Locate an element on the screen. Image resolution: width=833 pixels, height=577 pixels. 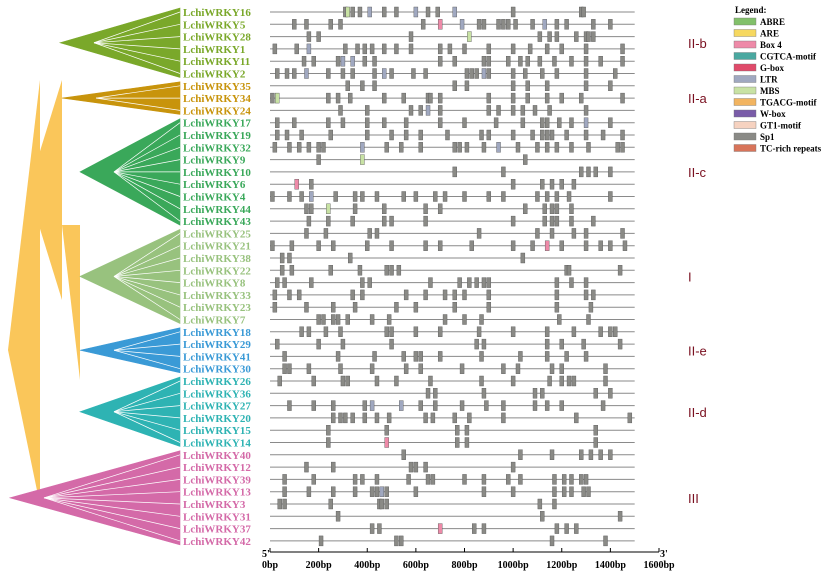
legend-item-label: GT1-motif is located at coordinates (781, 126).